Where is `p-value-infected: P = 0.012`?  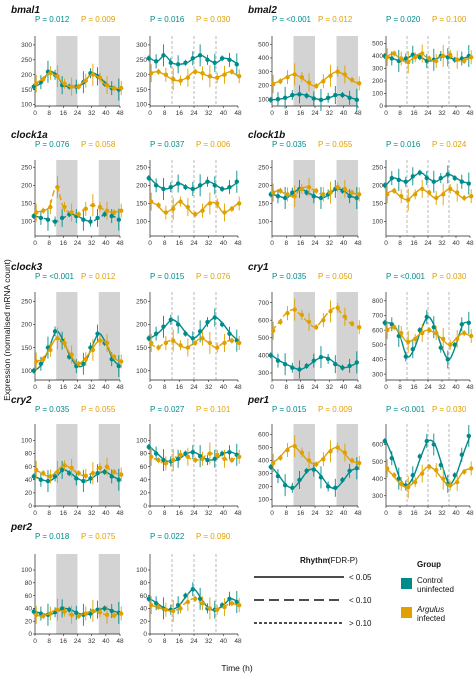 p-value-infected: P = 0.012 is located at coordinates (335, 19).